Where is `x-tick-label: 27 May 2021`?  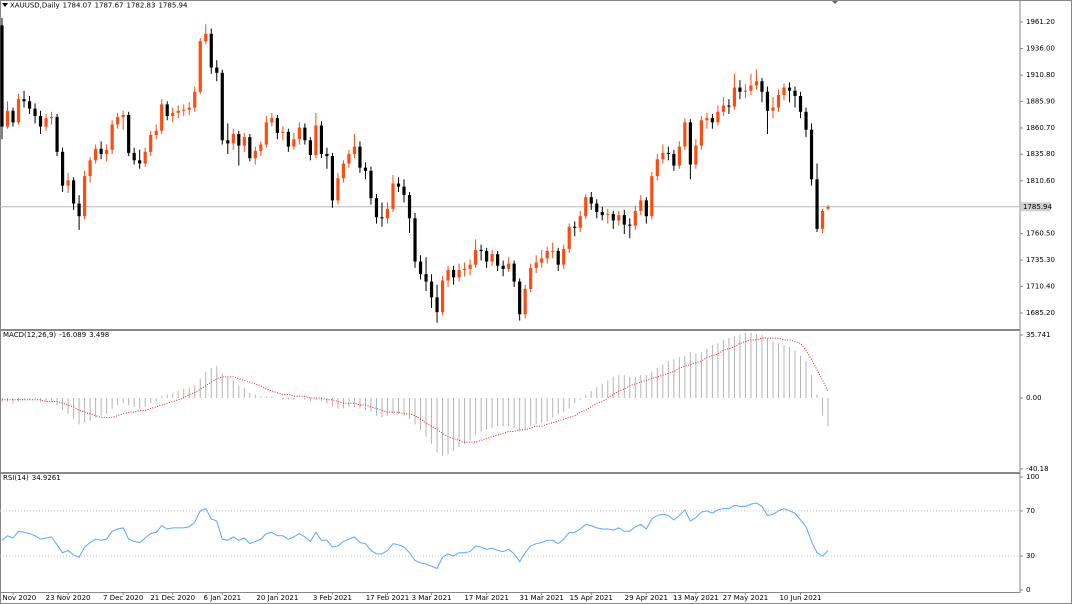
x-tick-label: 27 May 2021 is located at coordinates (746, 598).